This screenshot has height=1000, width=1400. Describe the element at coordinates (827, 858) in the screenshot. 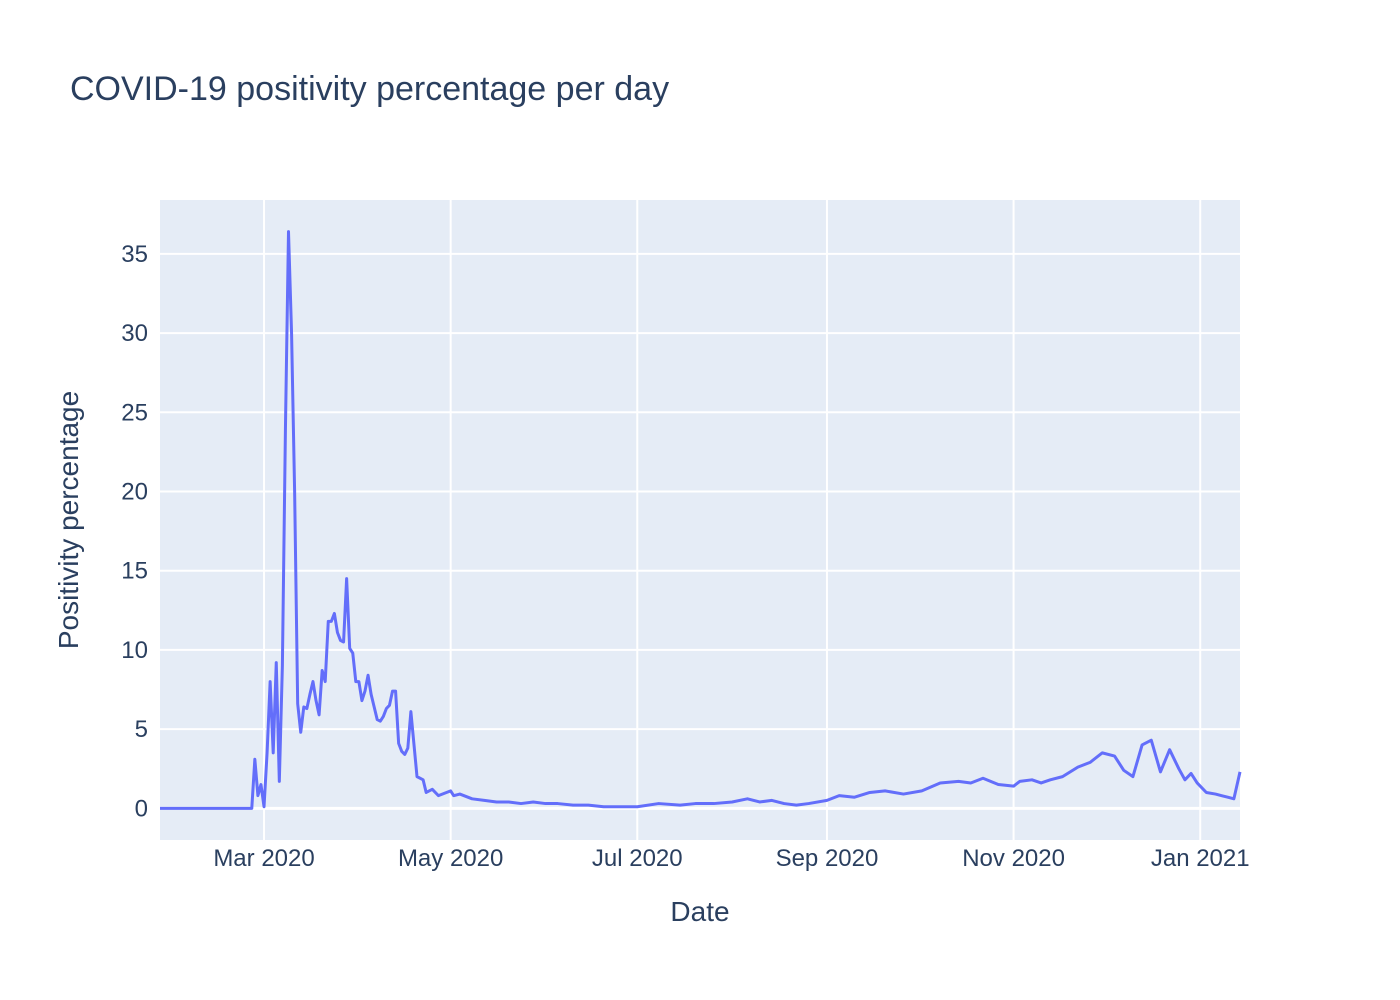

I see `x-tick-label: Sep 2020` at that location.